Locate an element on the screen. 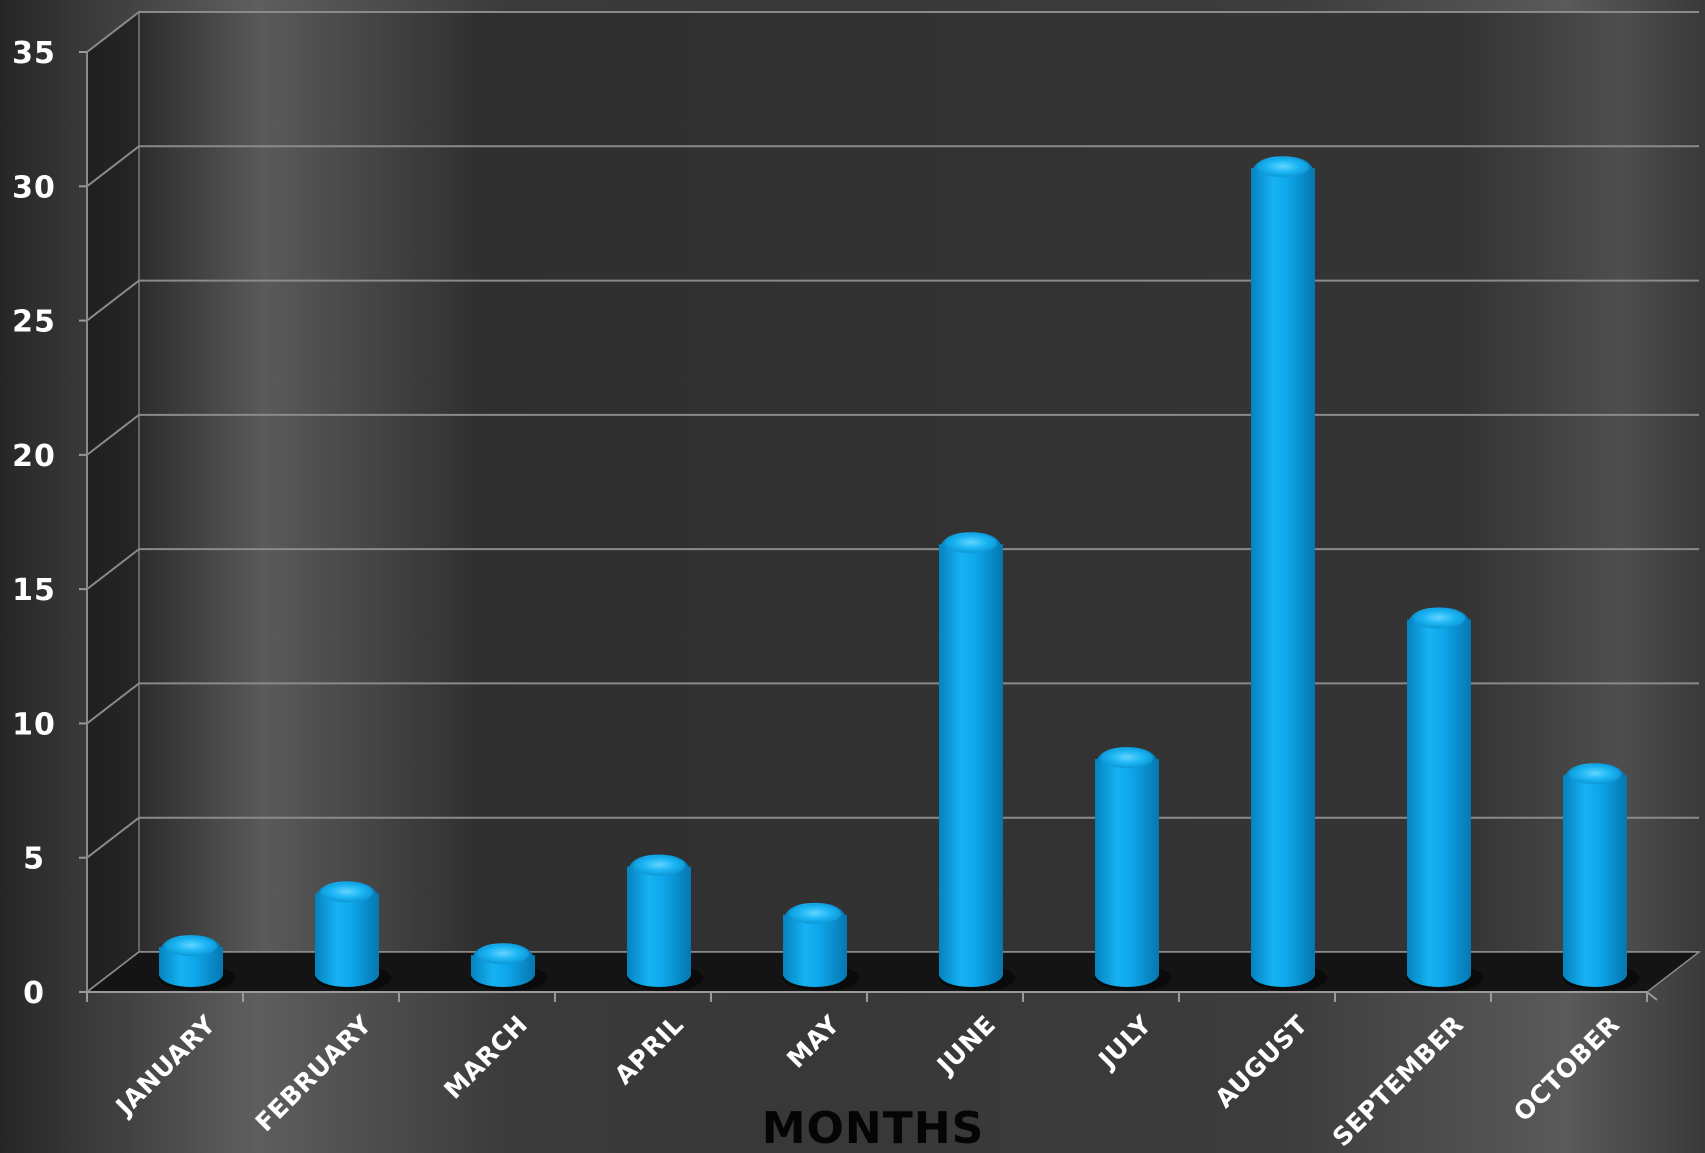  y-tick-label: 20 is located at coordinates (34, 456).